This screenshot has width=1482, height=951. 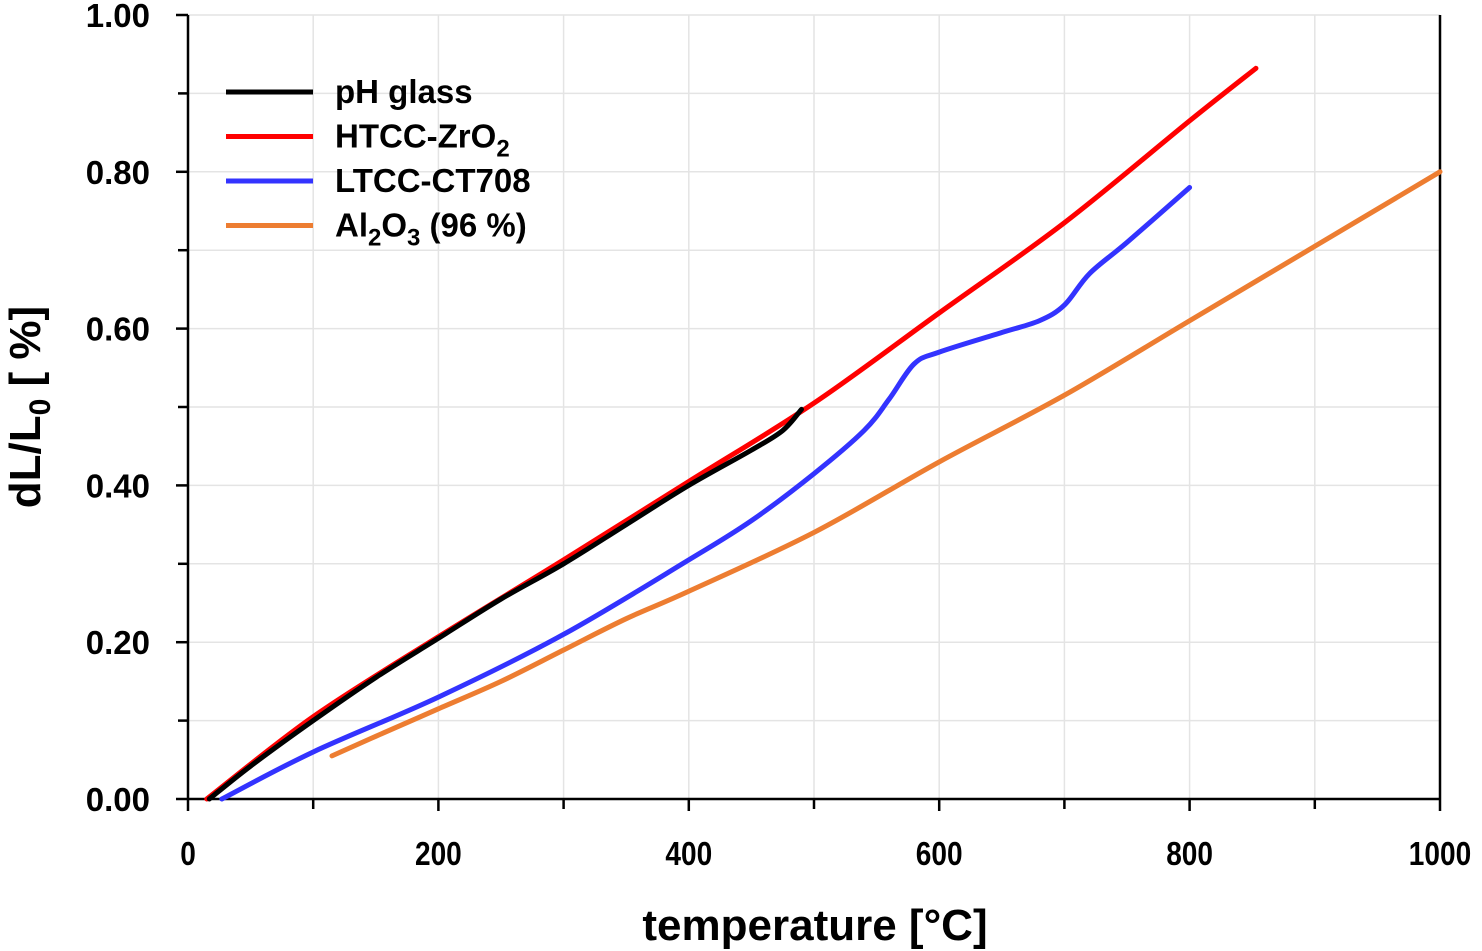 I want to click on y-axis-title: dL/L0 [ %], so click(x=29, y=407).